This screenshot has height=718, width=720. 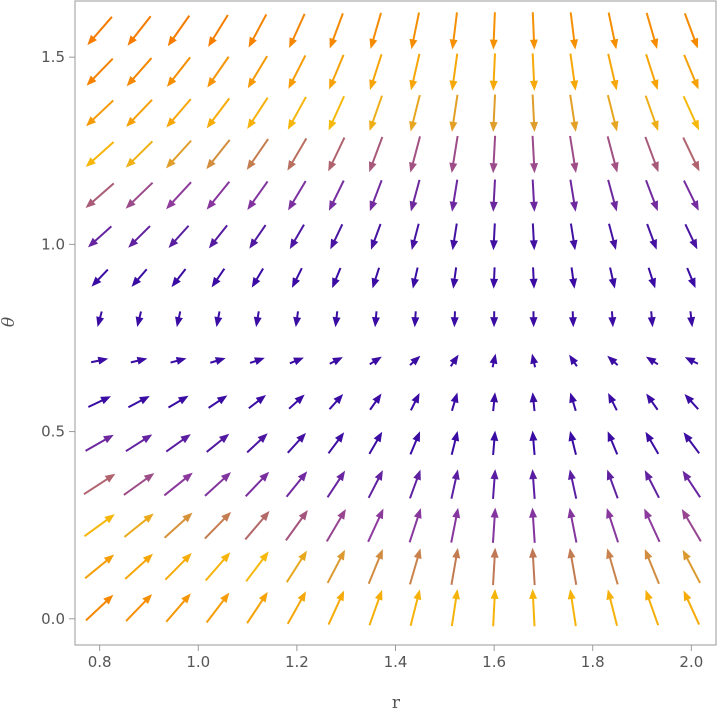 What do you see at coordinates (691, 662) in the screenshot?
I see `x-tick-label: 2.0` at bounding box center [691, 662].